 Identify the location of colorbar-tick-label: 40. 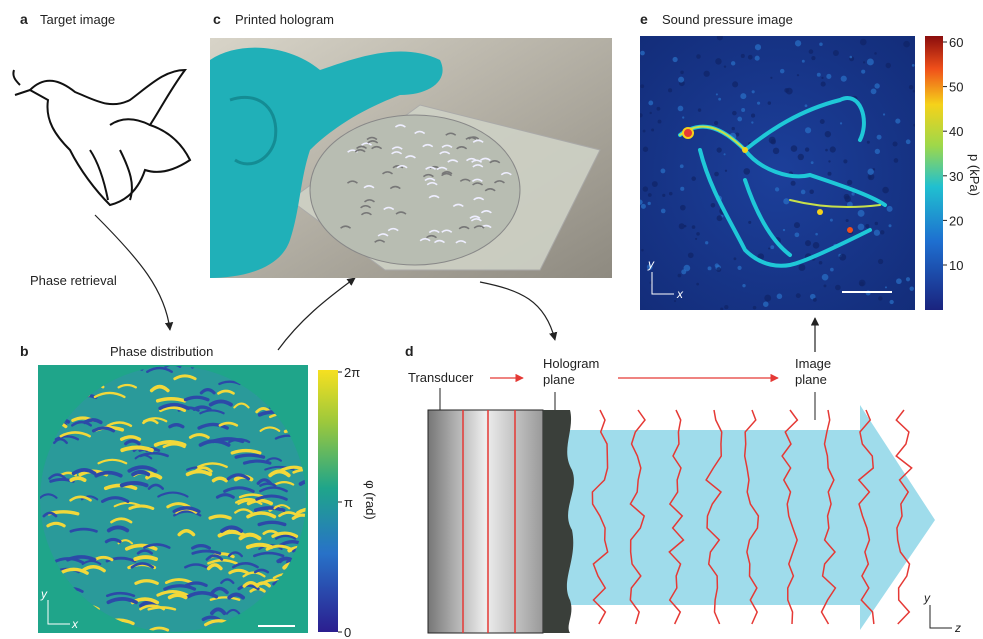
(956, 131).